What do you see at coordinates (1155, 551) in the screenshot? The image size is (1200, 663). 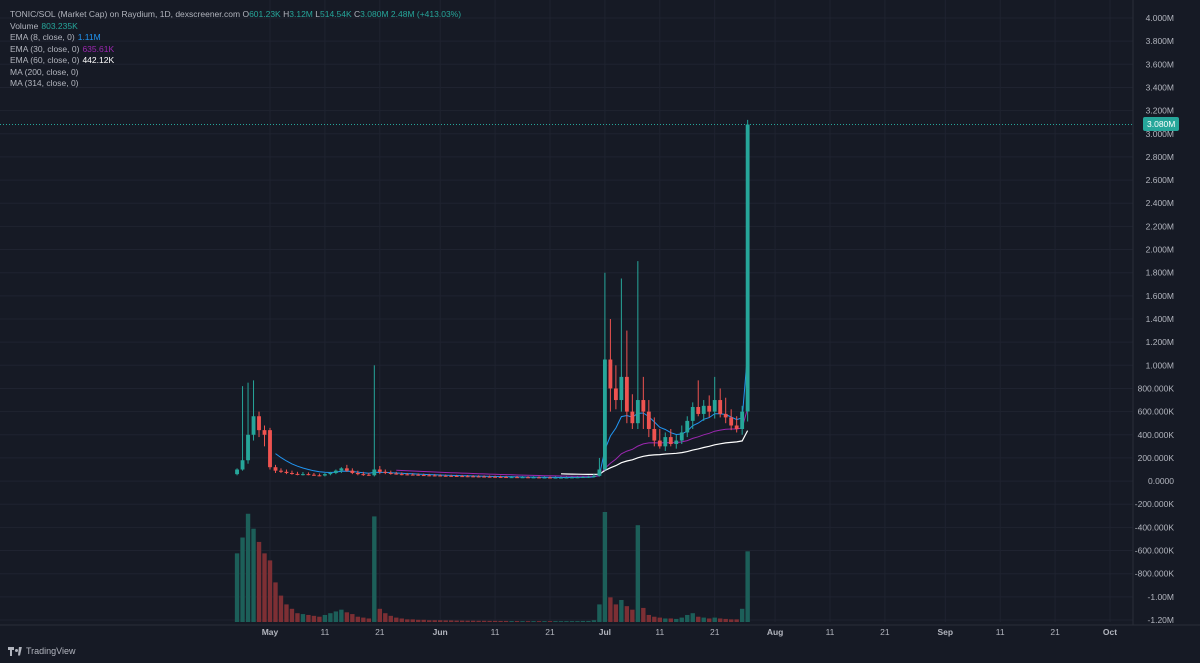 I see `y-tick-label: -600.000K` at bounding box center [1155, 551].